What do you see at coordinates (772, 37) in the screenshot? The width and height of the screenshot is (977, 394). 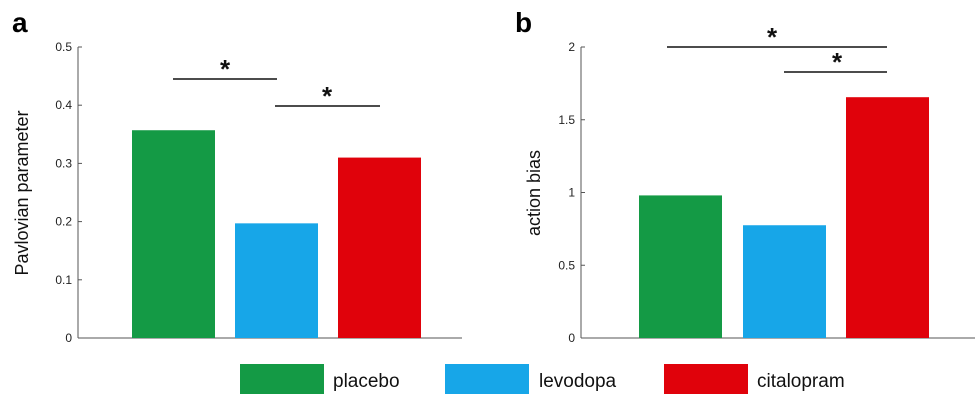 I see `panel-b-sig-star-1: *` at bounding box center [772, 37].